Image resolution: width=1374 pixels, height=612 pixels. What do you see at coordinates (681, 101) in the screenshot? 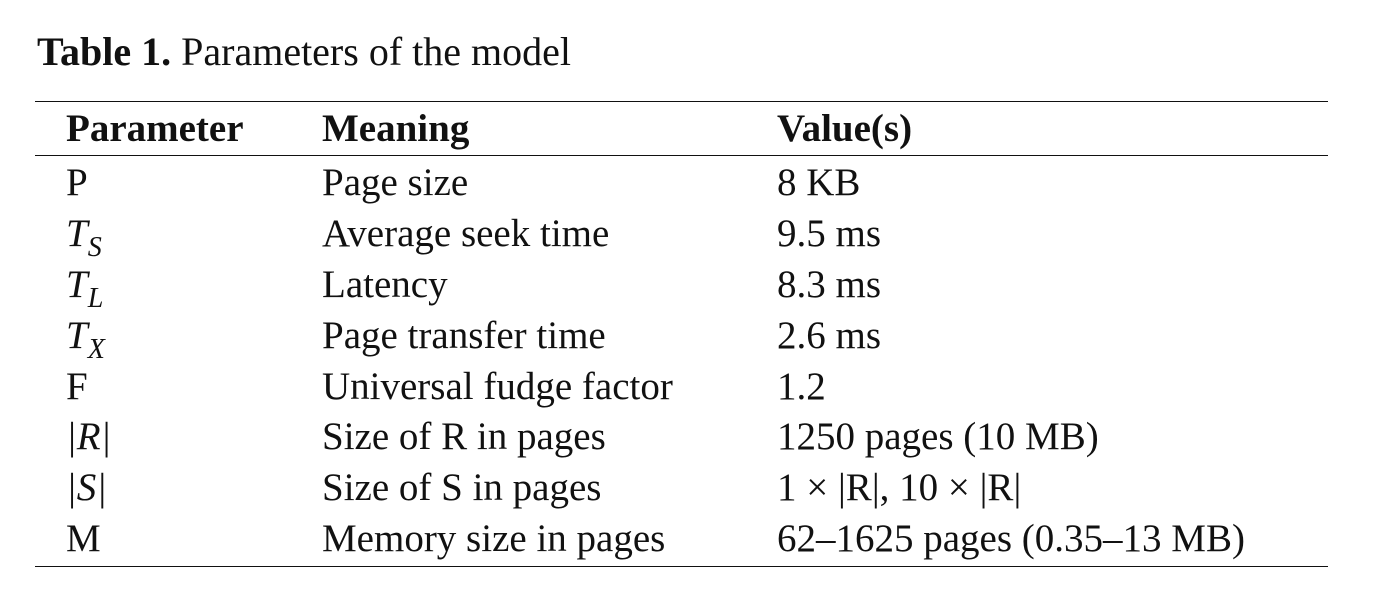
I see `top-rule` at bounding box center [681, 101].